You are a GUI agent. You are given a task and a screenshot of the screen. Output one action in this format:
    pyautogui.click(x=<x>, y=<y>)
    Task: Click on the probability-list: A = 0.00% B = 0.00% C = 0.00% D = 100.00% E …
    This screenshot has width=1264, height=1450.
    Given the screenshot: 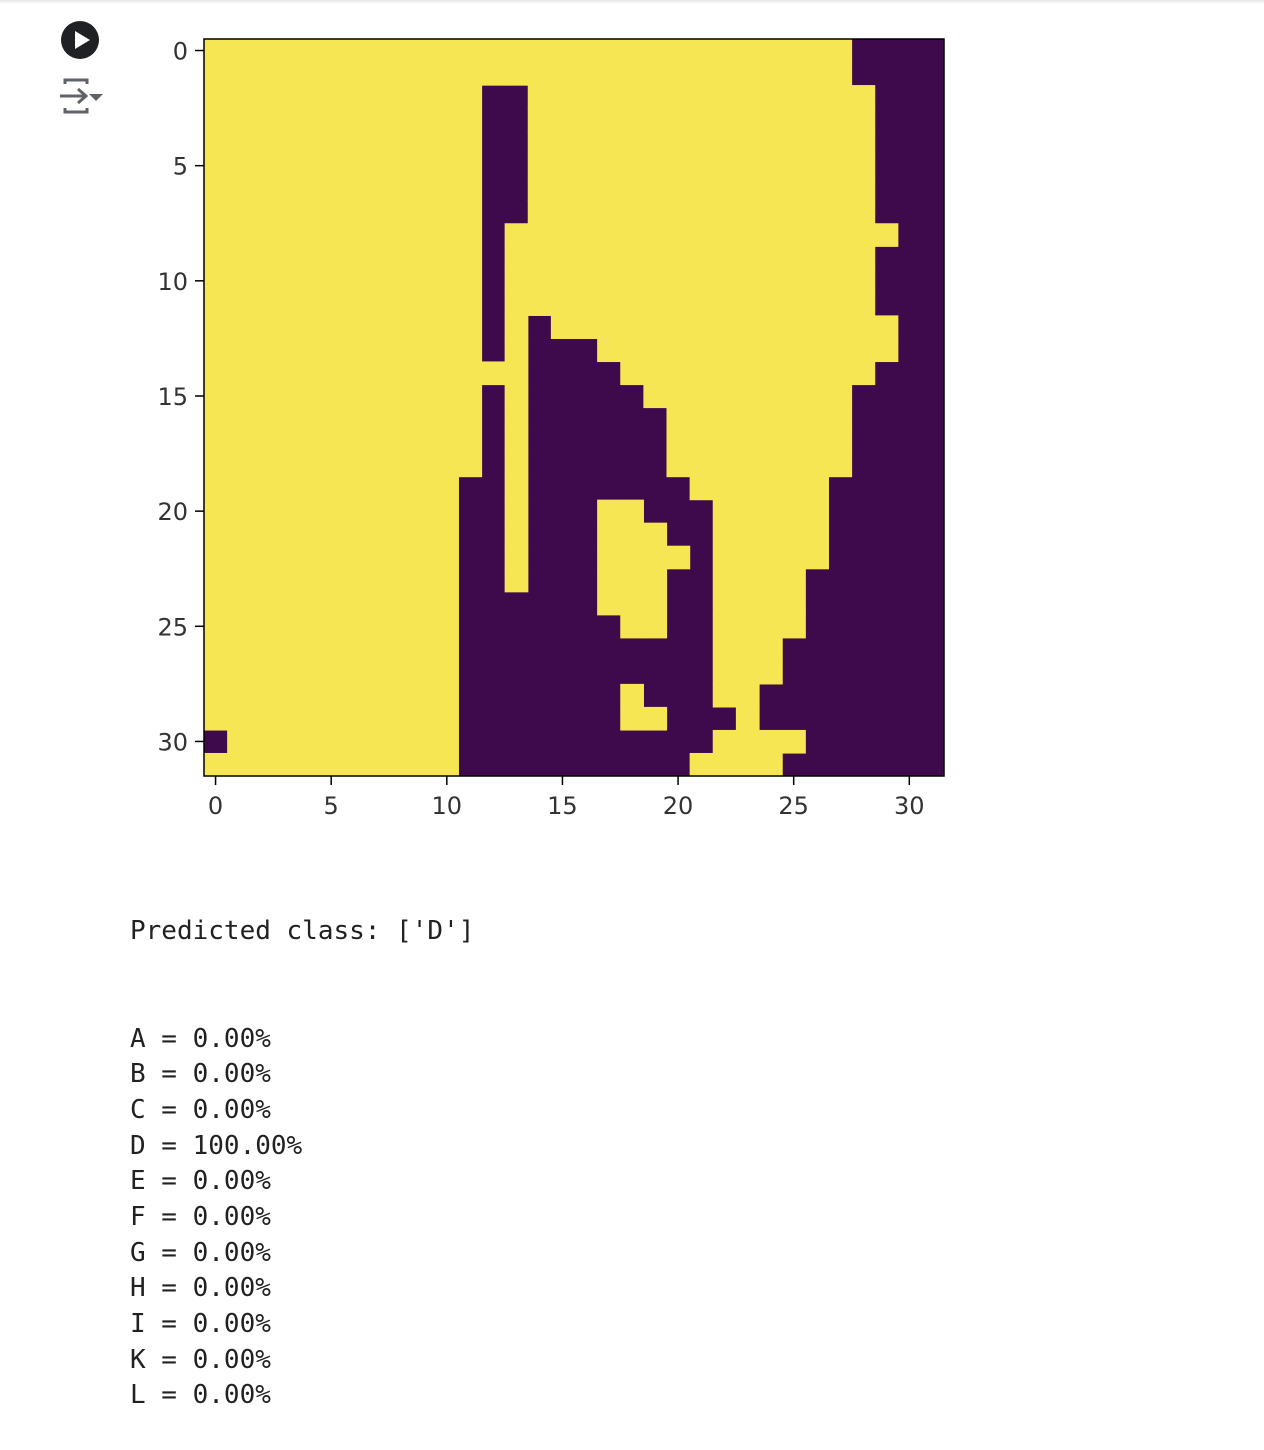 What is the action you would take?
    pyautogui.click(x=302, y=1218)
    